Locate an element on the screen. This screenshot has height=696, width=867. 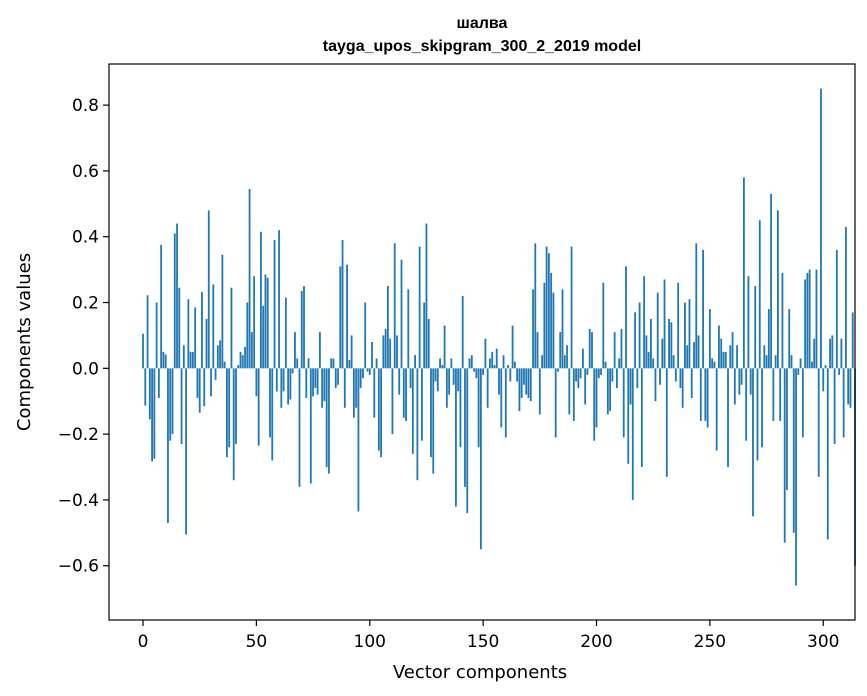
x-axis-label: Vector components is located at coordinates (480, 672).